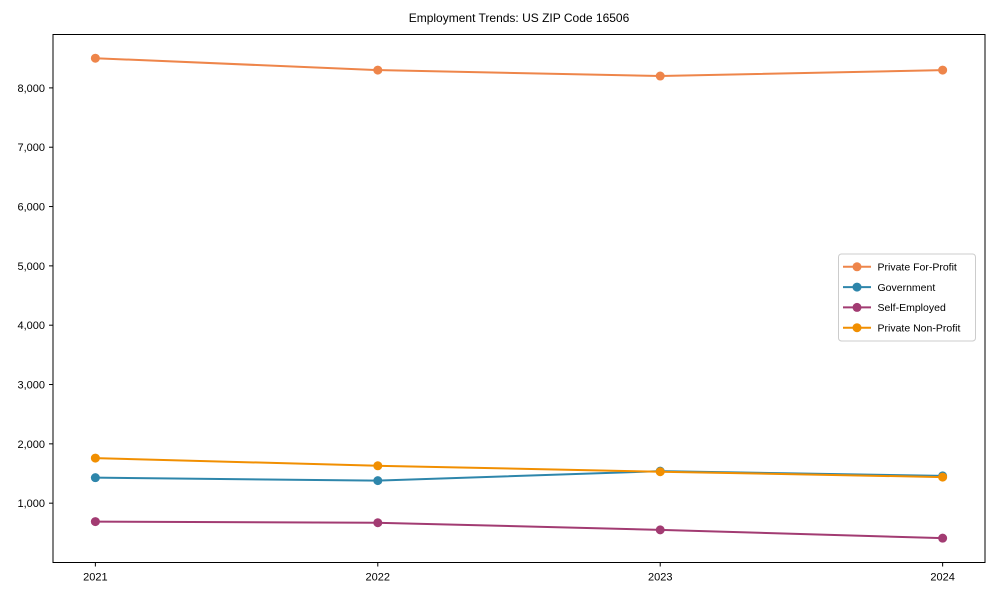 This screenshot has width=1000, height=600. What do you see at coordinates (31, 89) in the screenshot?
I see `y-axis-tick-label: 8,000` at bounding box center [31, 89].